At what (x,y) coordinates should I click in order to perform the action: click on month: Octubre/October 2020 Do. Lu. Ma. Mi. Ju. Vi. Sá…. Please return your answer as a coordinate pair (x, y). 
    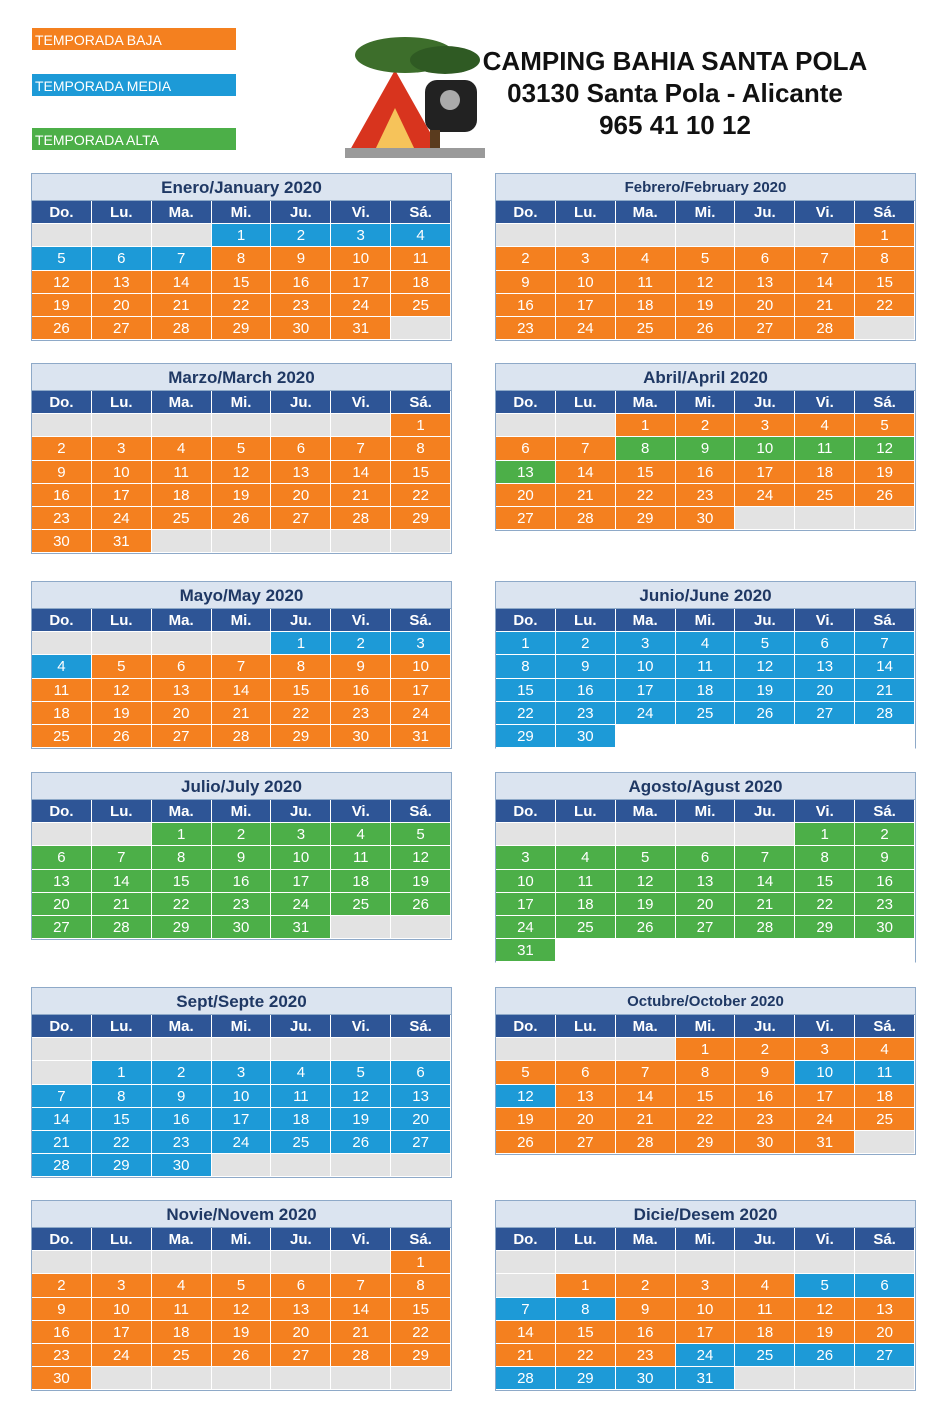
    Looking at the image, I should click on (705, 1071).